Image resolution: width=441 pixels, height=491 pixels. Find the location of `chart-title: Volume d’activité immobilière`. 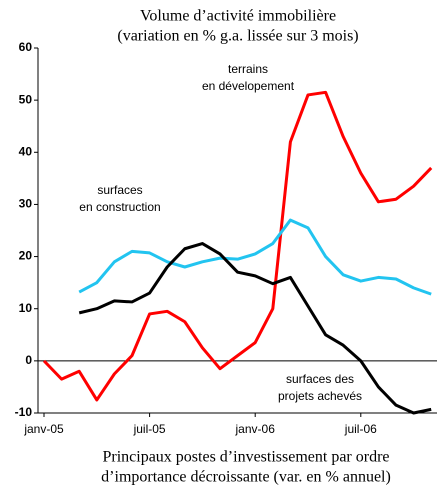

chart-title: Volume d’activité immobilière is located at coordinates (238, 16).